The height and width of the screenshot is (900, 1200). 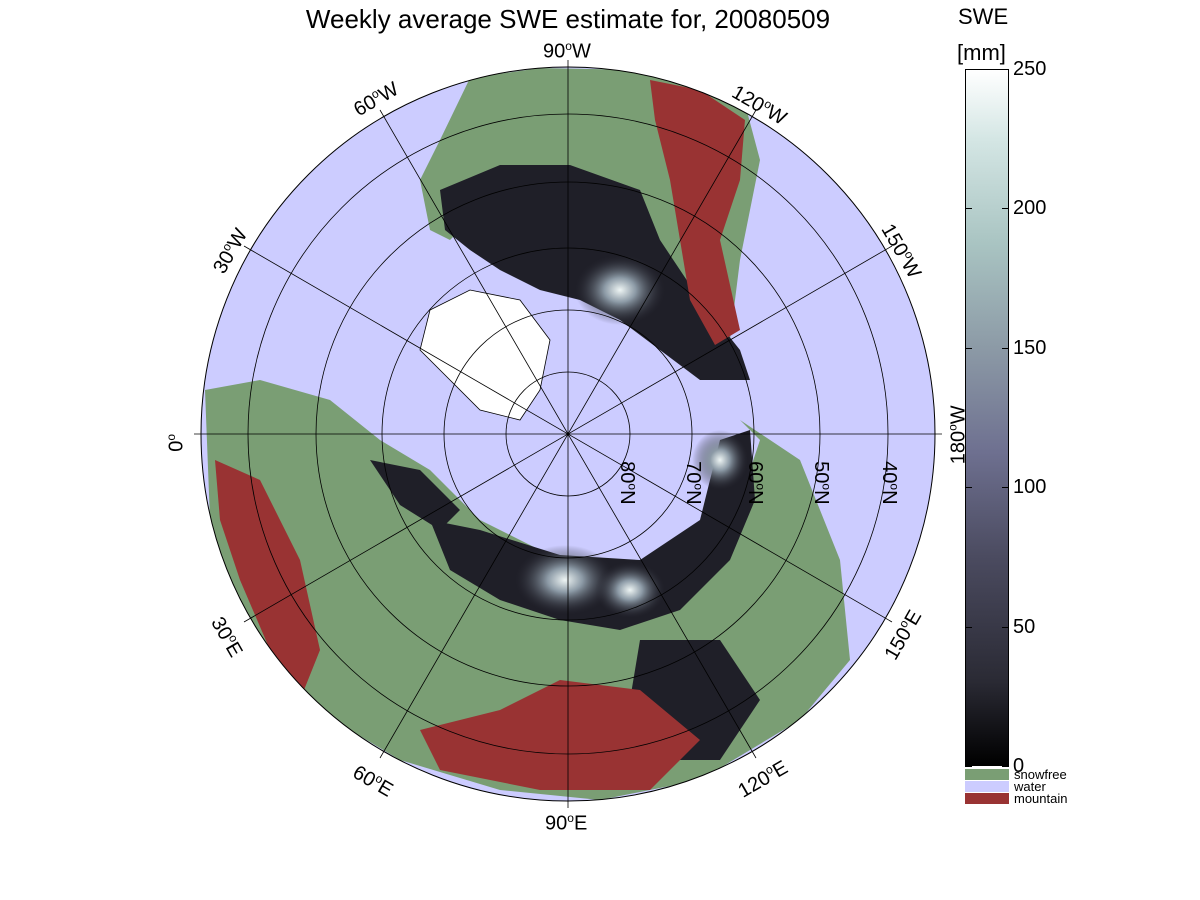 What do you see at coordinates (983, 16) in the screenshot?
I see `colorbar-title: SWE` at bounding box center [983, 16].